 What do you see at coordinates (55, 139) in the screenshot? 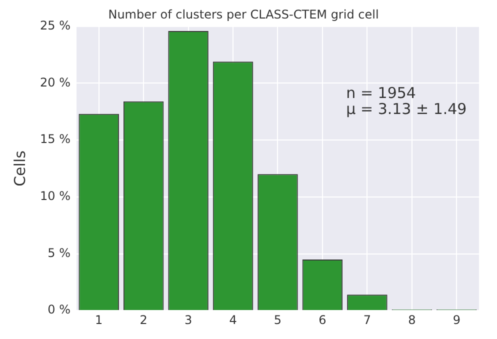
I see `y-tick-label: 15 %` at bounding box center [55, 139].